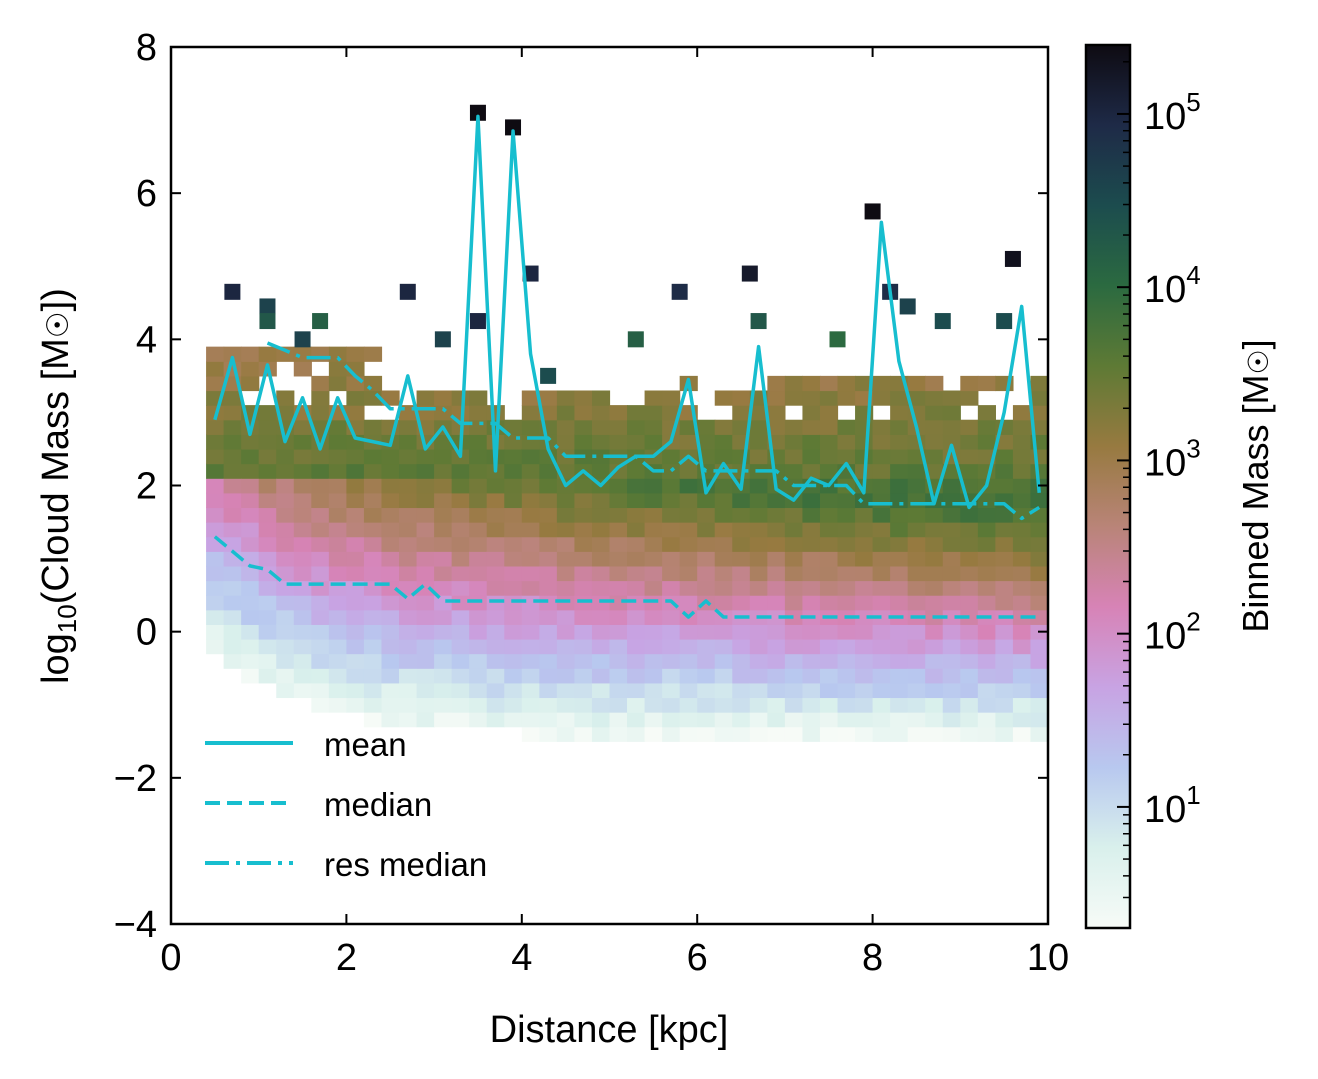 The image size is (1318, 1079). I want to click on y-axis-label: log10(Cloud Mass [M☉]), so click(58, 486).